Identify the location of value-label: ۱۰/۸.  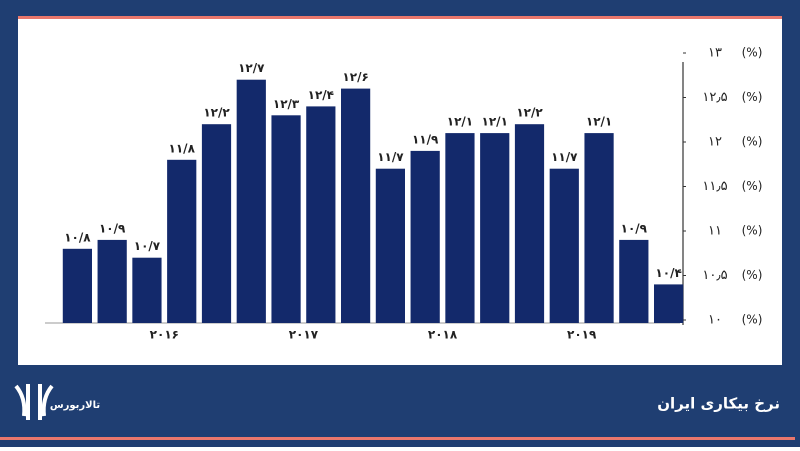
(77, 237).